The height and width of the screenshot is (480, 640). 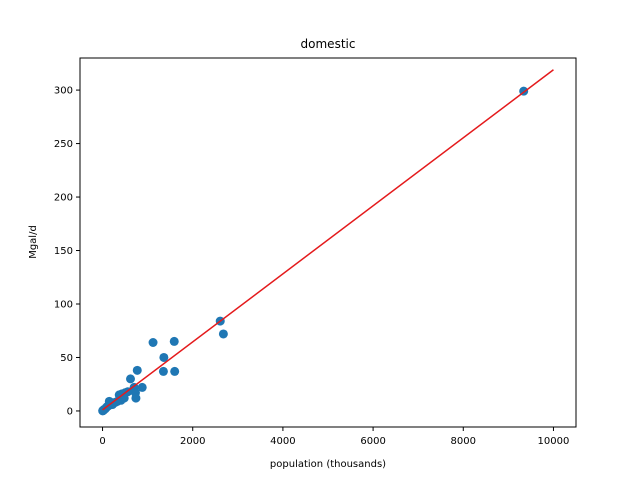 What do you see at coordinates (282, 441) in the screenshot?
I see `x-tick-label: 4000` at bounding box center [282, 441].